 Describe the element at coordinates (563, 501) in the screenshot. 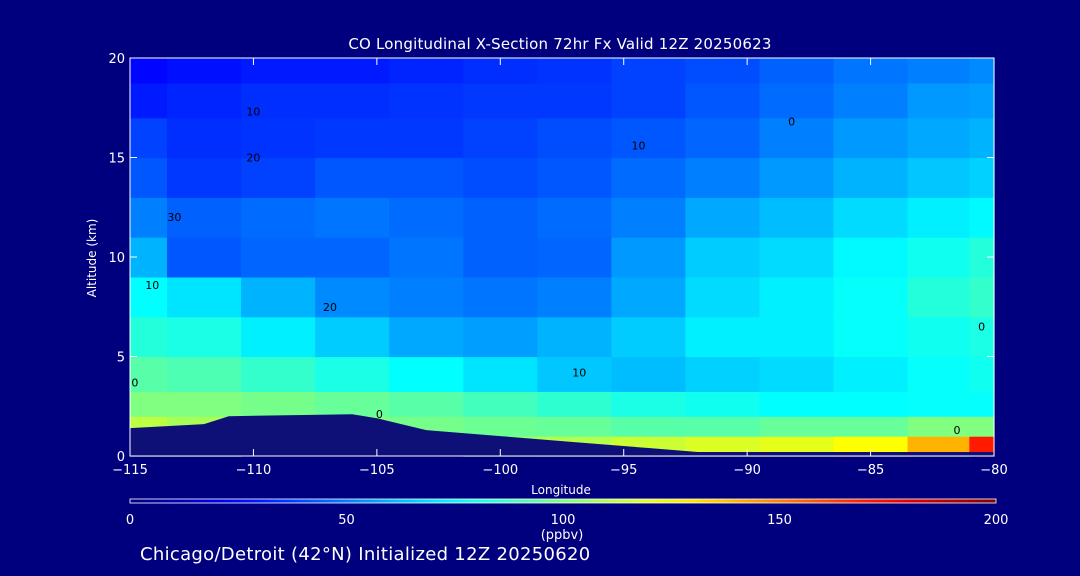

I see `colorbar` at that location.